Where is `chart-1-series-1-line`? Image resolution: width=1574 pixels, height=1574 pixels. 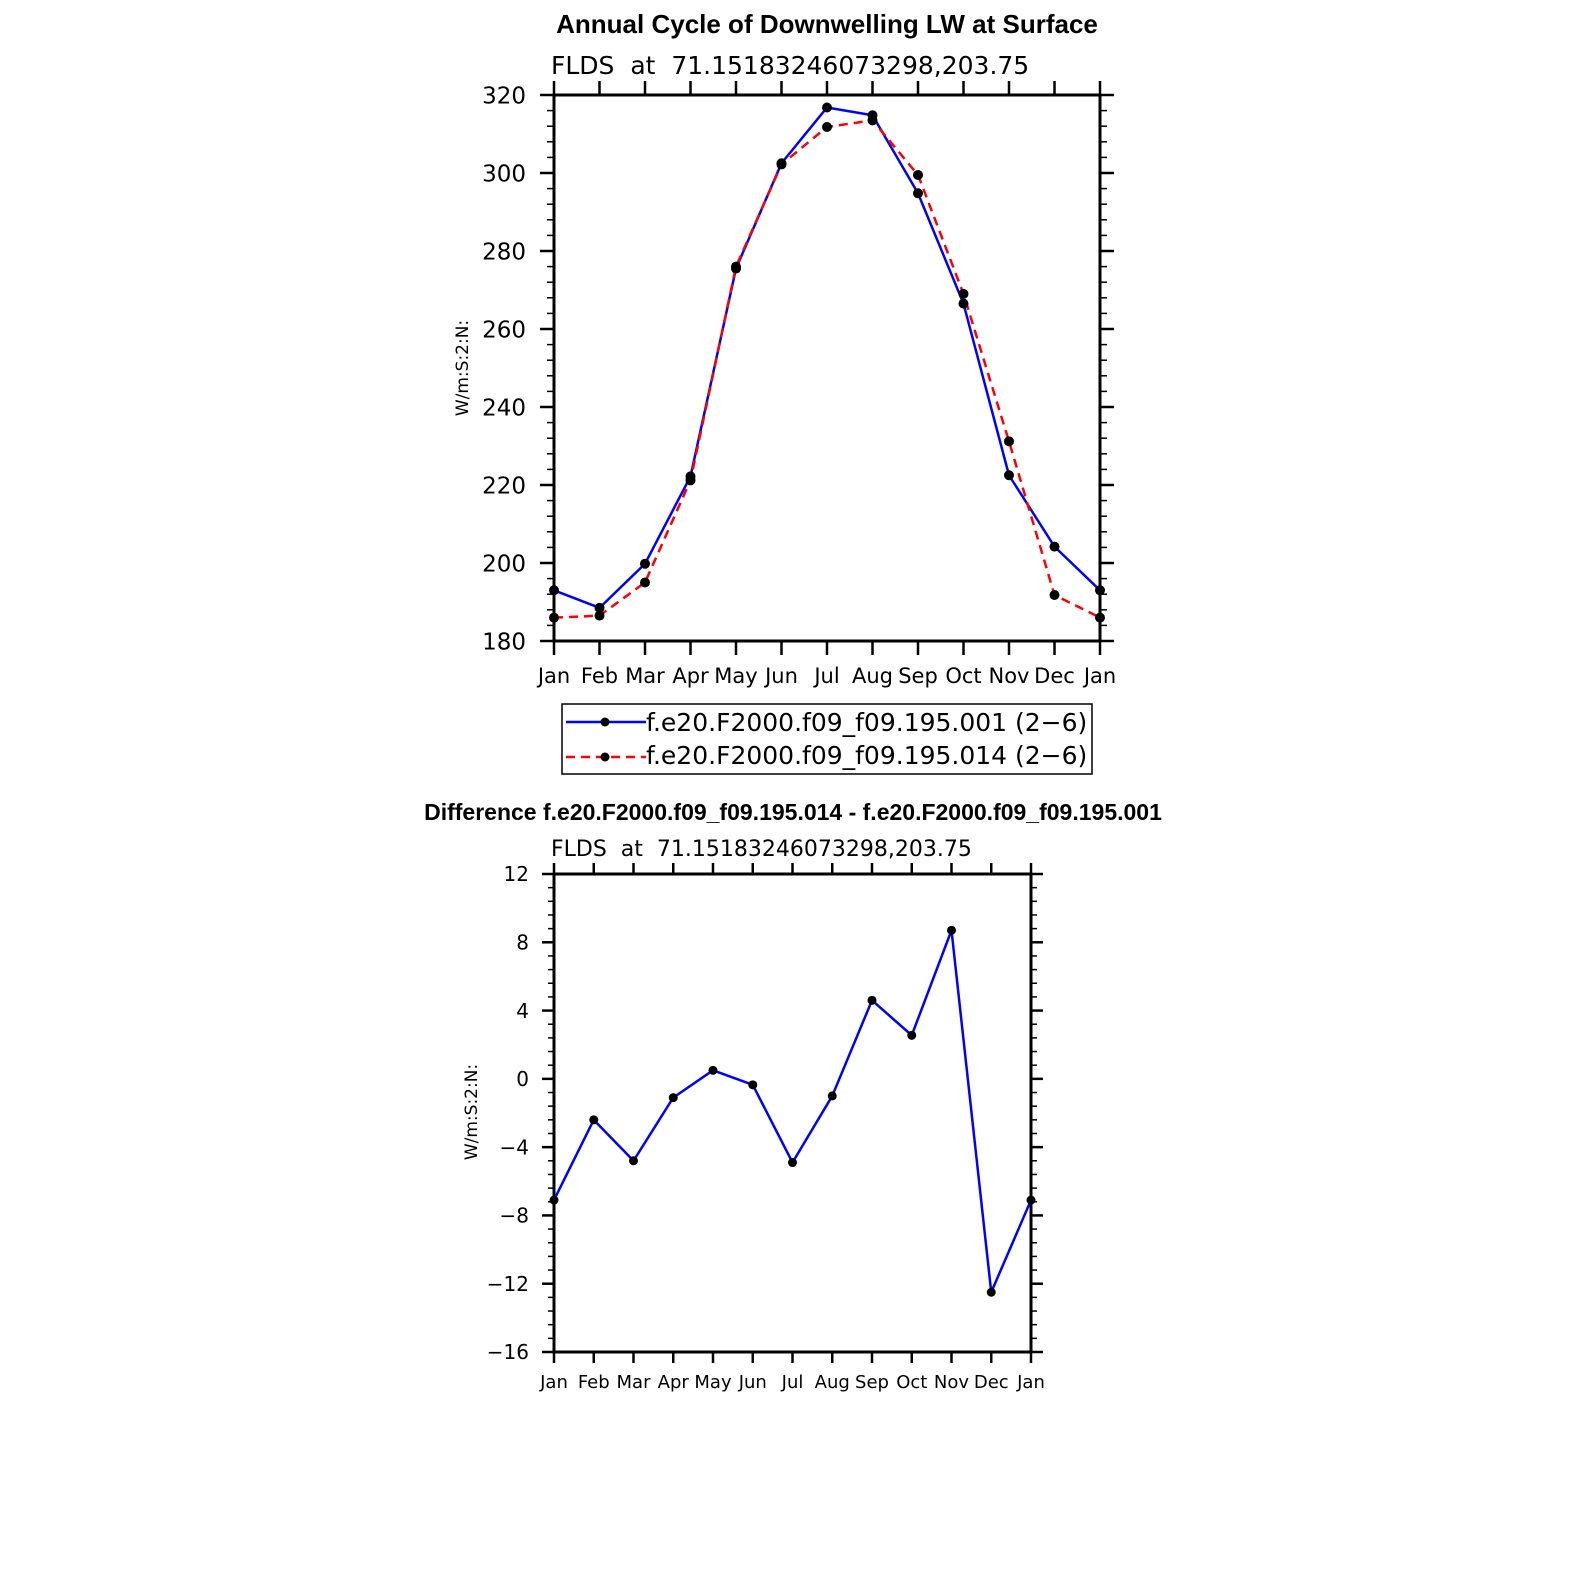
chart-1-series-1-line is located at coordinates (827, 358).